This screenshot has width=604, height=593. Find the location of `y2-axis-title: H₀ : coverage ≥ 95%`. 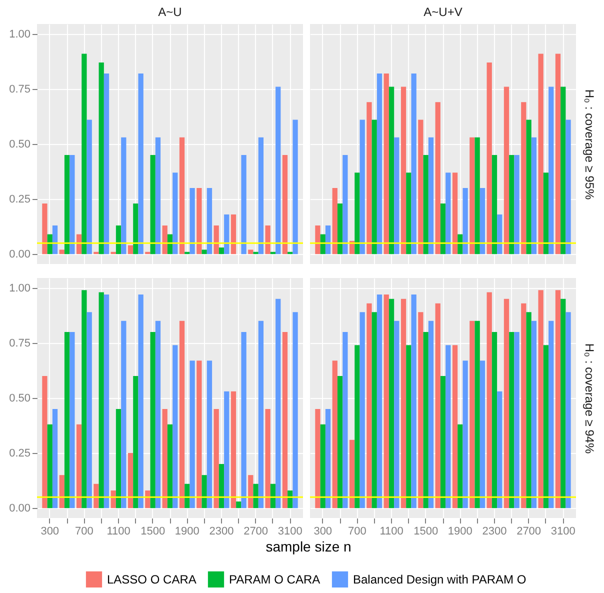

y2-axis-title: H₀ : coverage ≥ 95% is located at coordinates (589, 144).